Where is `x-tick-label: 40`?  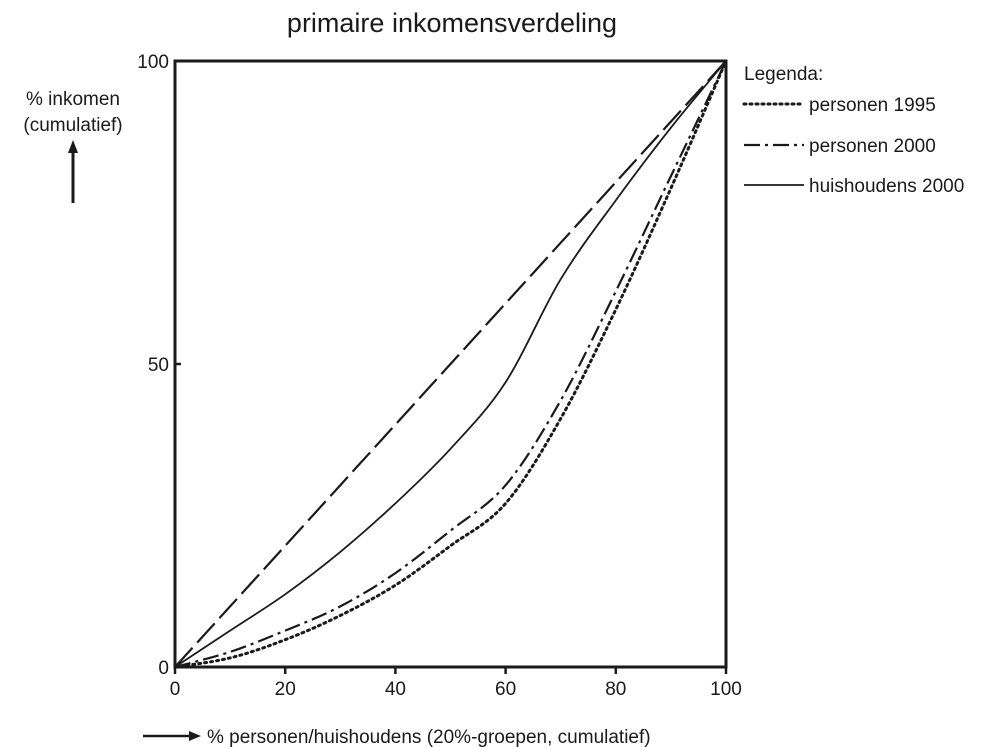 x-tick-label: 40 is located at coordinates (395, 689).